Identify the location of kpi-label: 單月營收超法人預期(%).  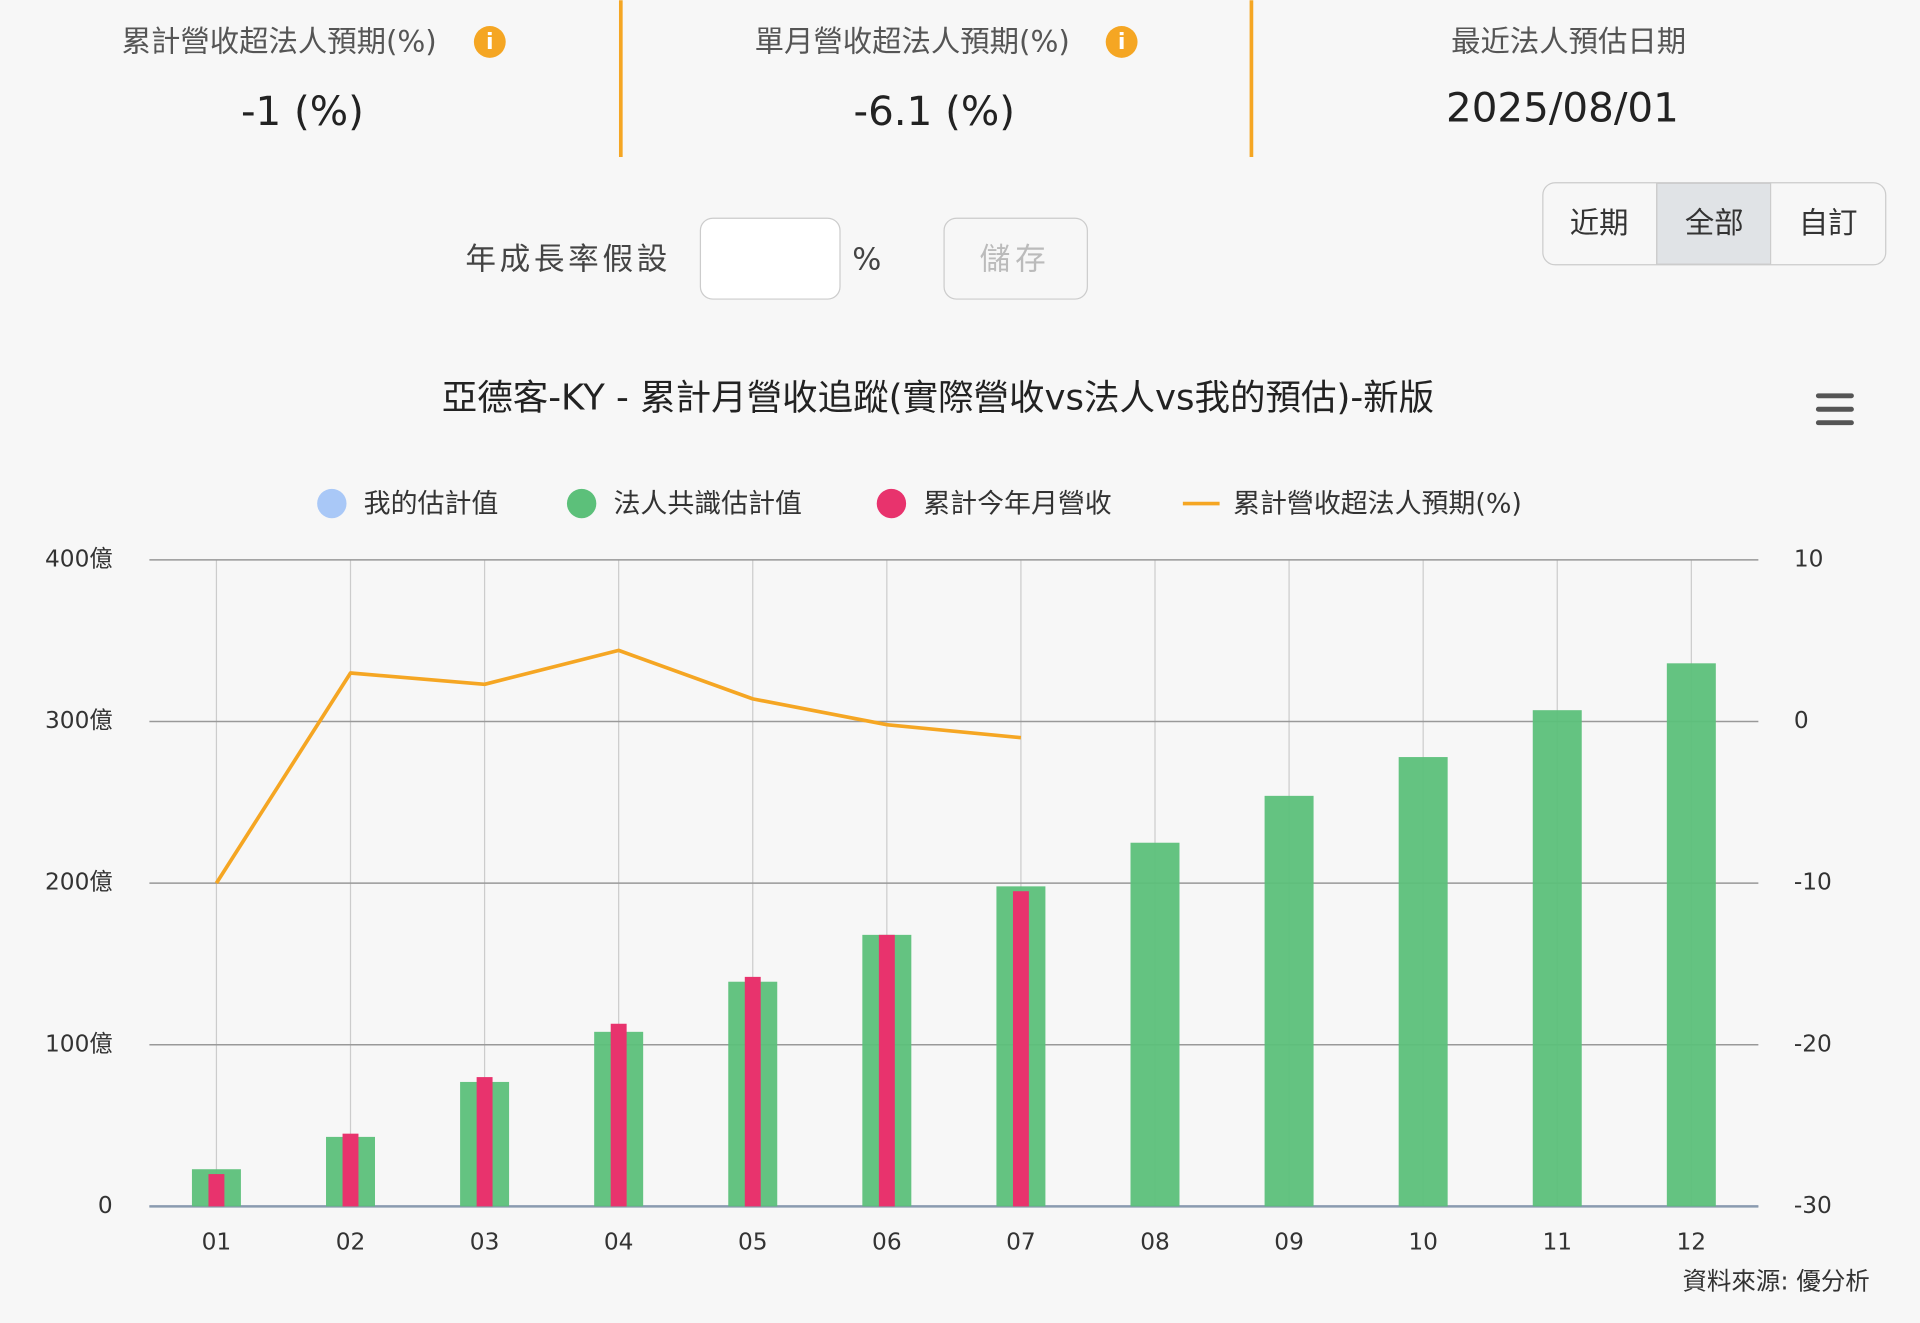
(912, 42).